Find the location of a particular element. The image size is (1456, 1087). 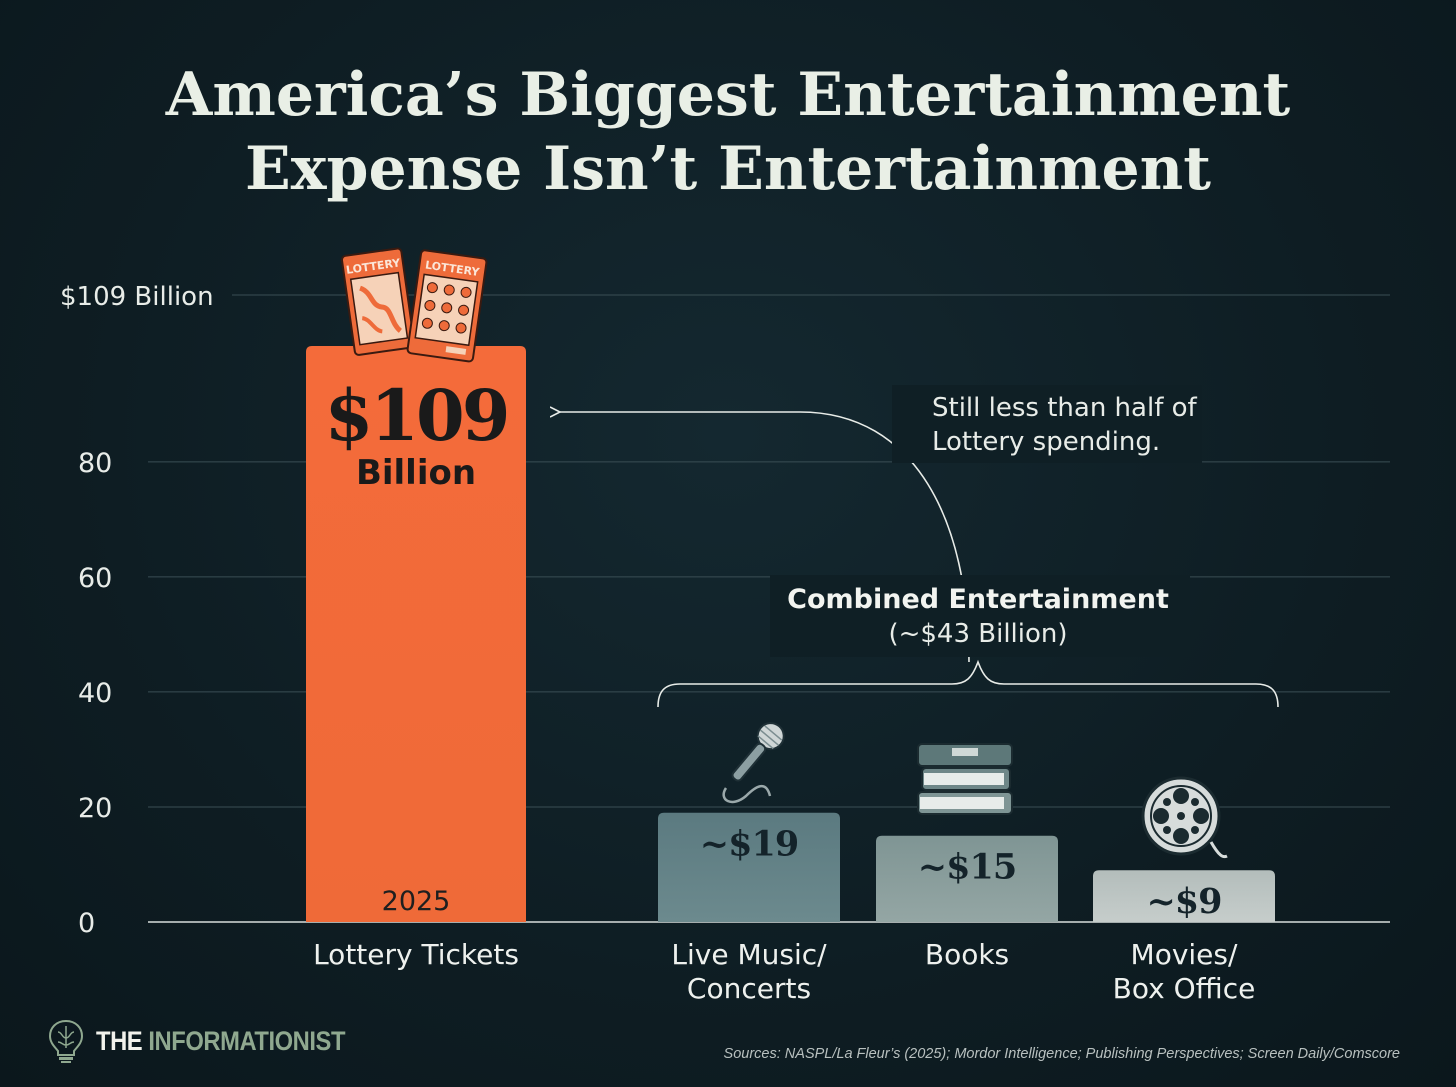

bar-lottery-tickets is located at coordinates (416, 634).